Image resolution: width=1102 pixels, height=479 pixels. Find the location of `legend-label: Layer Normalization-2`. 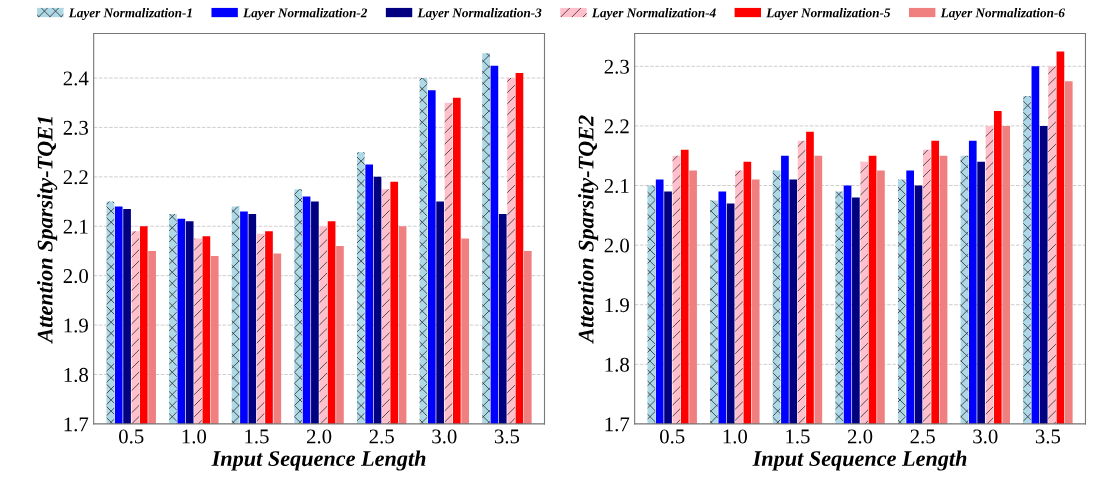

legend-label: Layer Normalization-2 is located at coordinates (305, 14).